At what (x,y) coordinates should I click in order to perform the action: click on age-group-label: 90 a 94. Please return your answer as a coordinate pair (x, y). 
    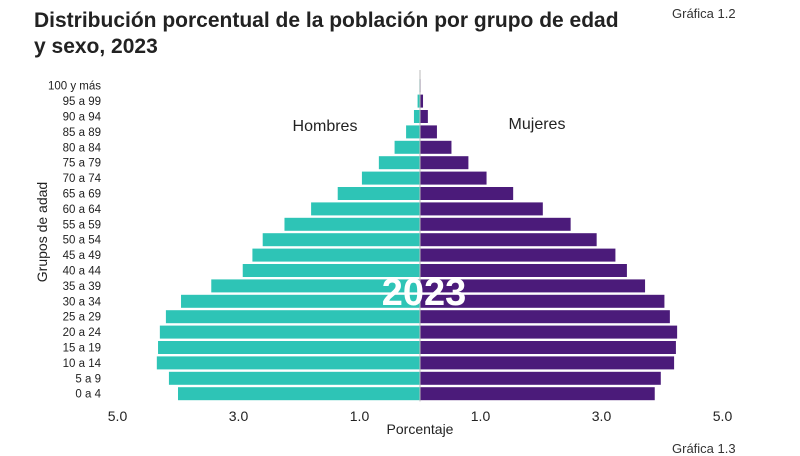
    Looking at the image, I should click on (82, 118).